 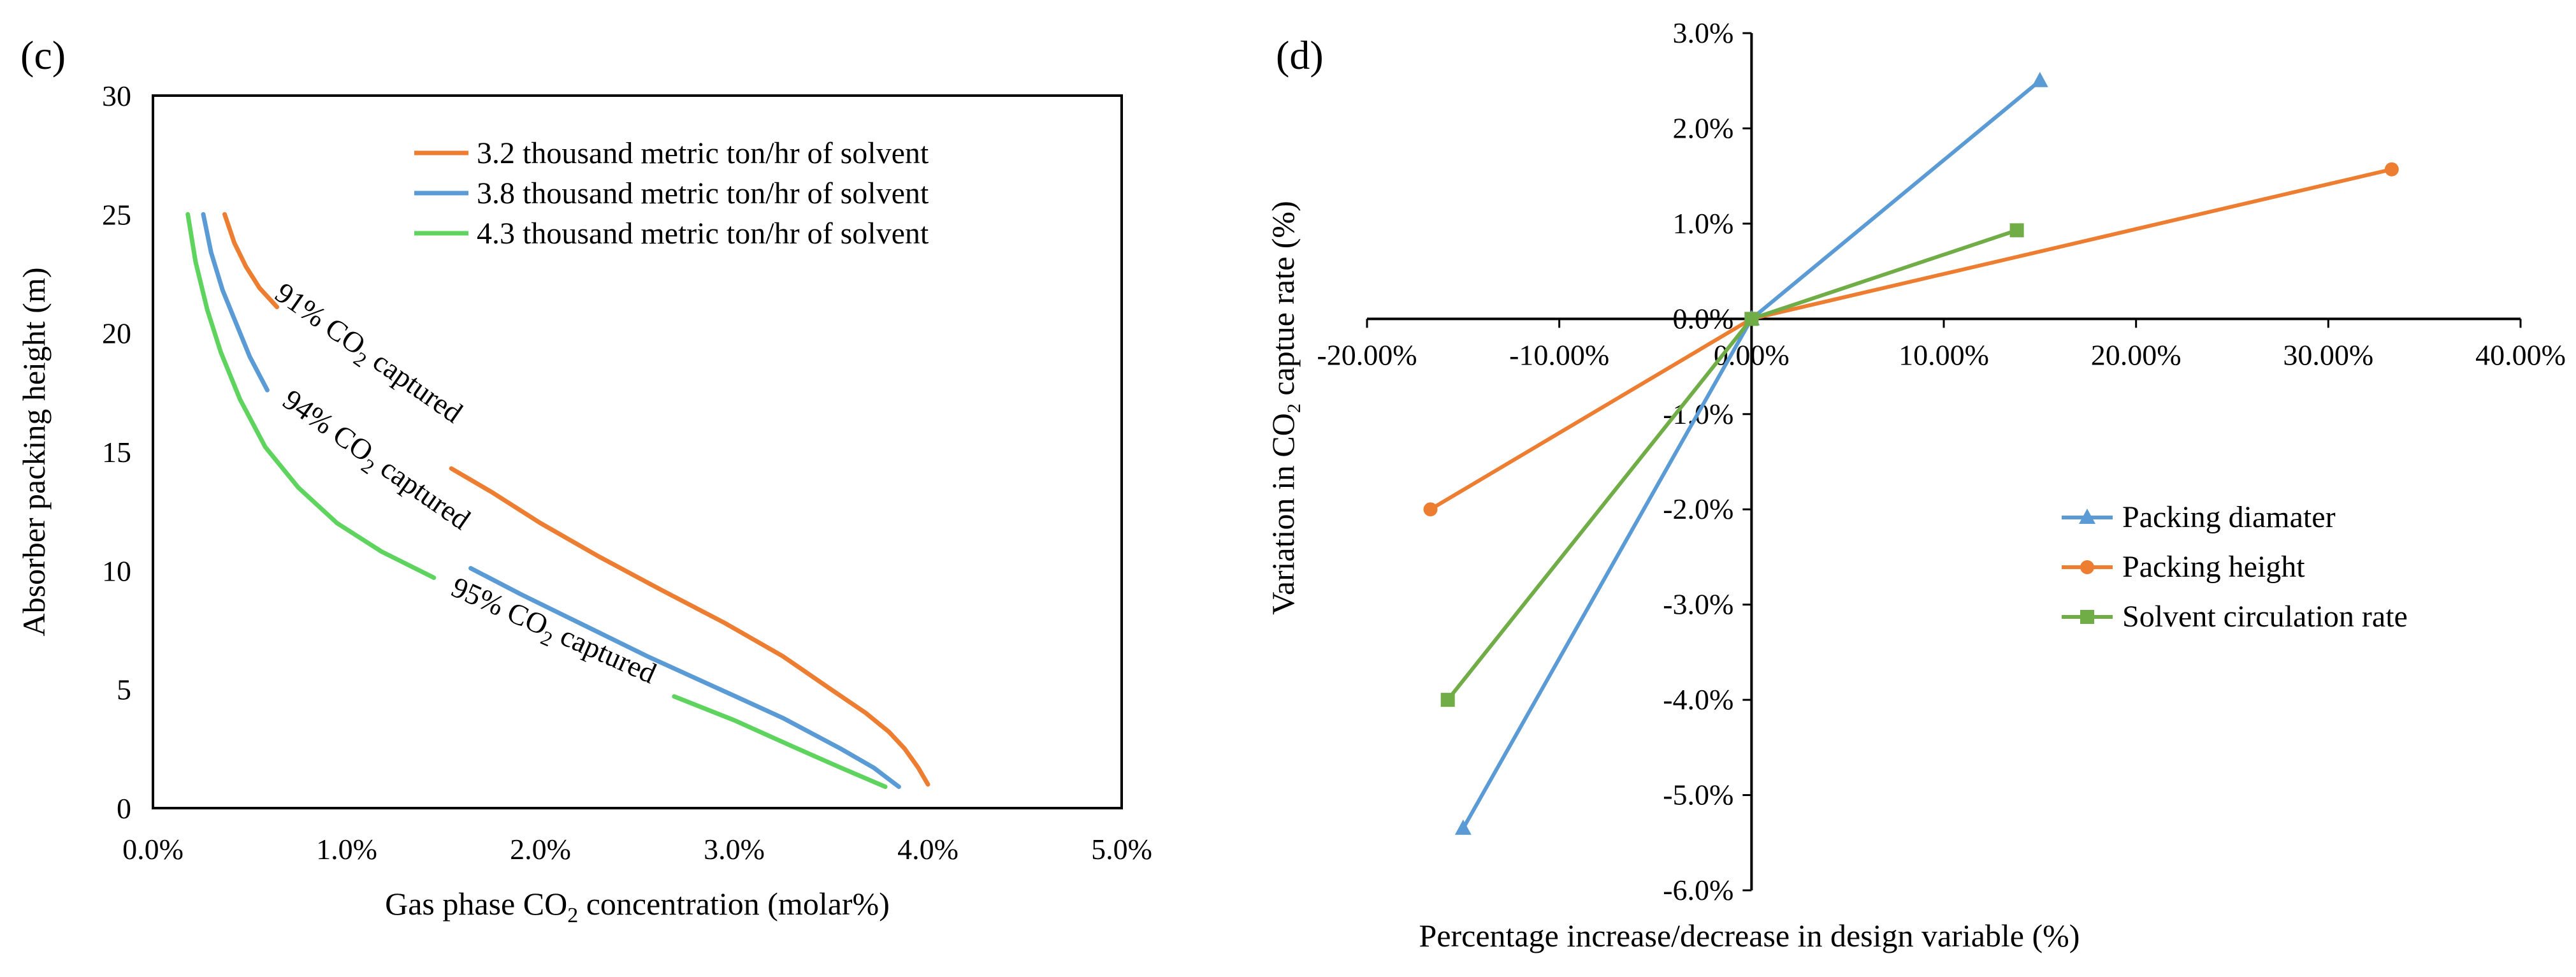 What do you see at coordinates (703, 153) in the screenshot?
I see `legend-label: 3.2 thousand metric ton/hr of solvent` at bounding box center [703, 153].